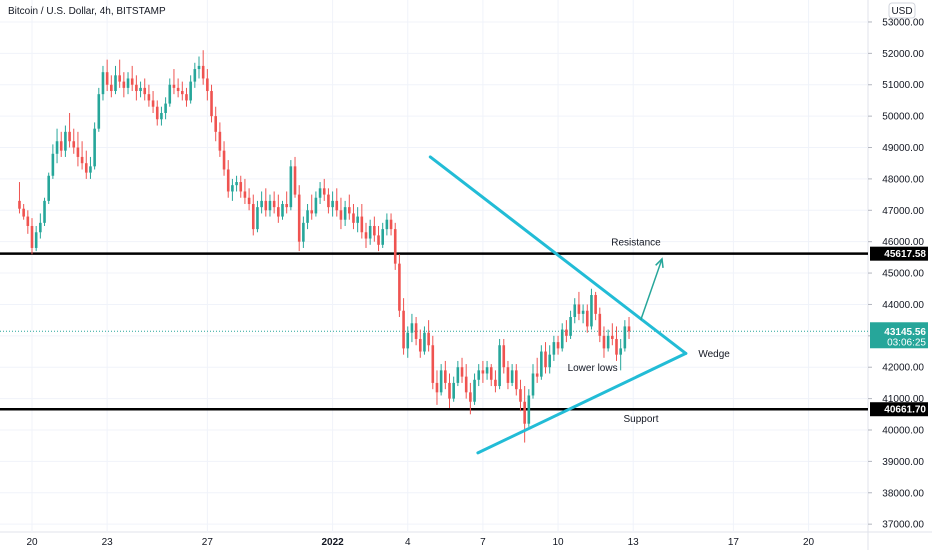 The image size is (932, 550). Describe the element at coordinates (636, 243) in the screenshot. I see `resistance-annotation: Resistance` at that location.